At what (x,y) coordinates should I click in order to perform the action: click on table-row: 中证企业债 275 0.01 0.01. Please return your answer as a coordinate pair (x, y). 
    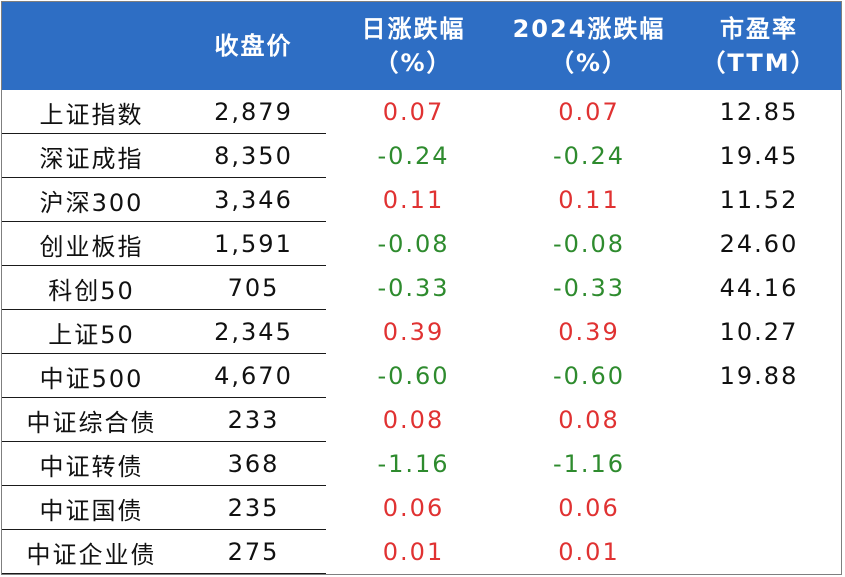
    Looking at the image, I should click on (421, 552).